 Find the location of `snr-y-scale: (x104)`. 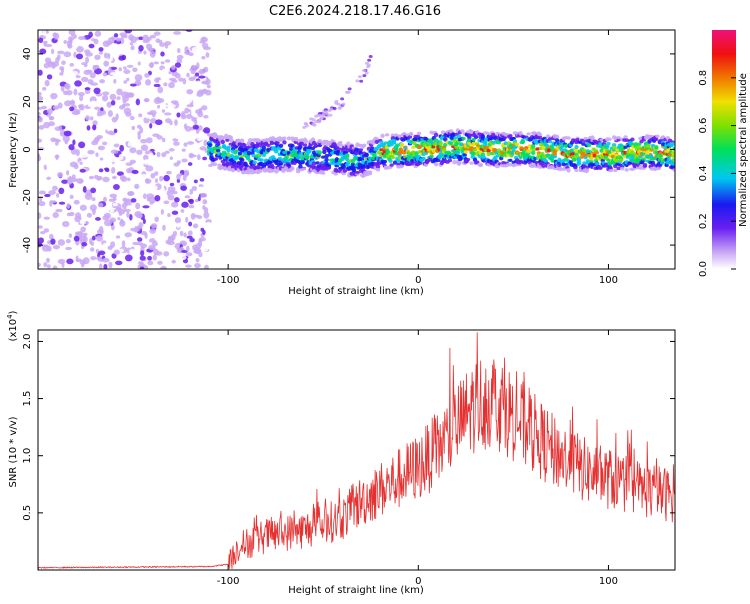

snr-y-scale: (x104) is located at coordinates (12, 325).